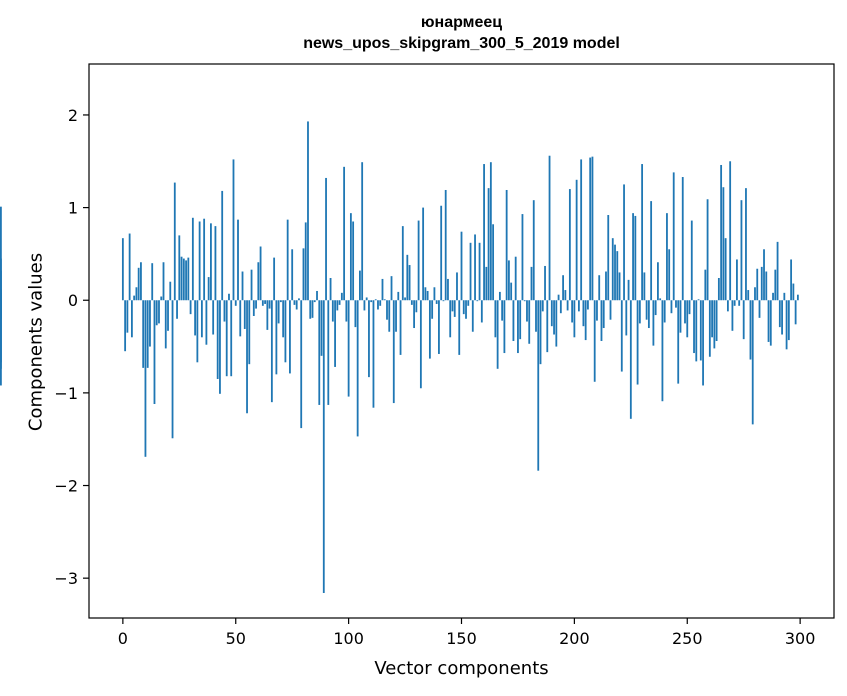 The height and width of the screenshot is (696, 847). I want to click on y-tick-label: 1, so click(73, 208).